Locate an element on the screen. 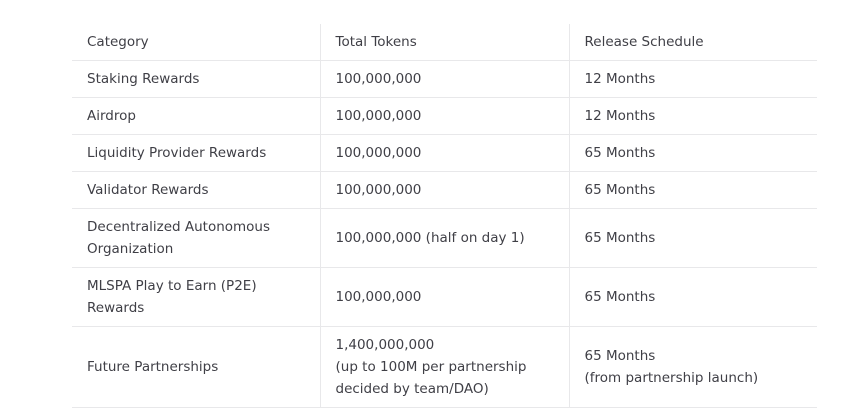 The width and height of the screenshot is (851, 419). cell-text: 1,400,000,000 is located at coordinates (385, 345).